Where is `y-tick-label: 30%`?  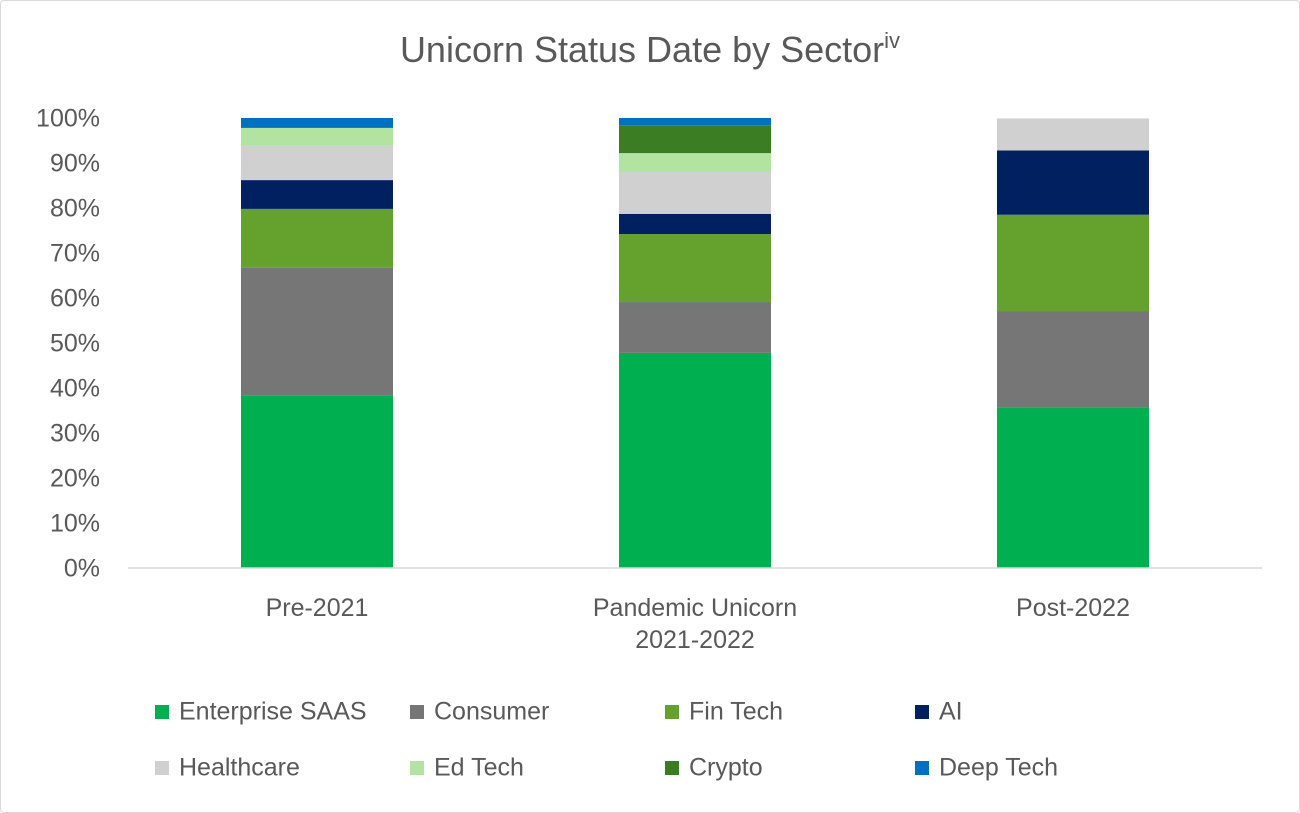 y-tick-label: 30% is located at coordinates (75, 434).